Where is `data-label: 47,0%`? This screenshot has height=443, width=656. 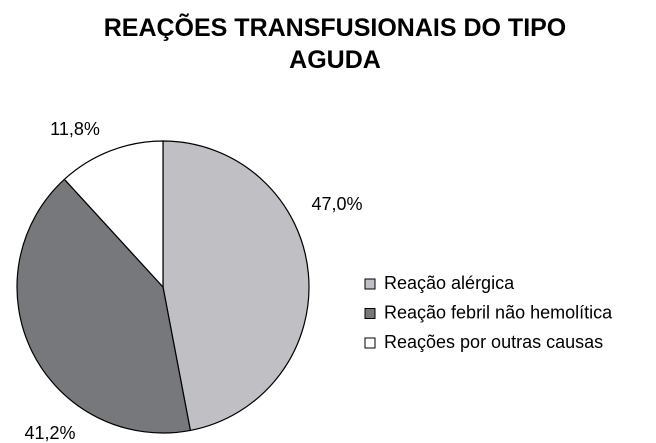 data-label: 47,0% is located at coordinates (336, 204).